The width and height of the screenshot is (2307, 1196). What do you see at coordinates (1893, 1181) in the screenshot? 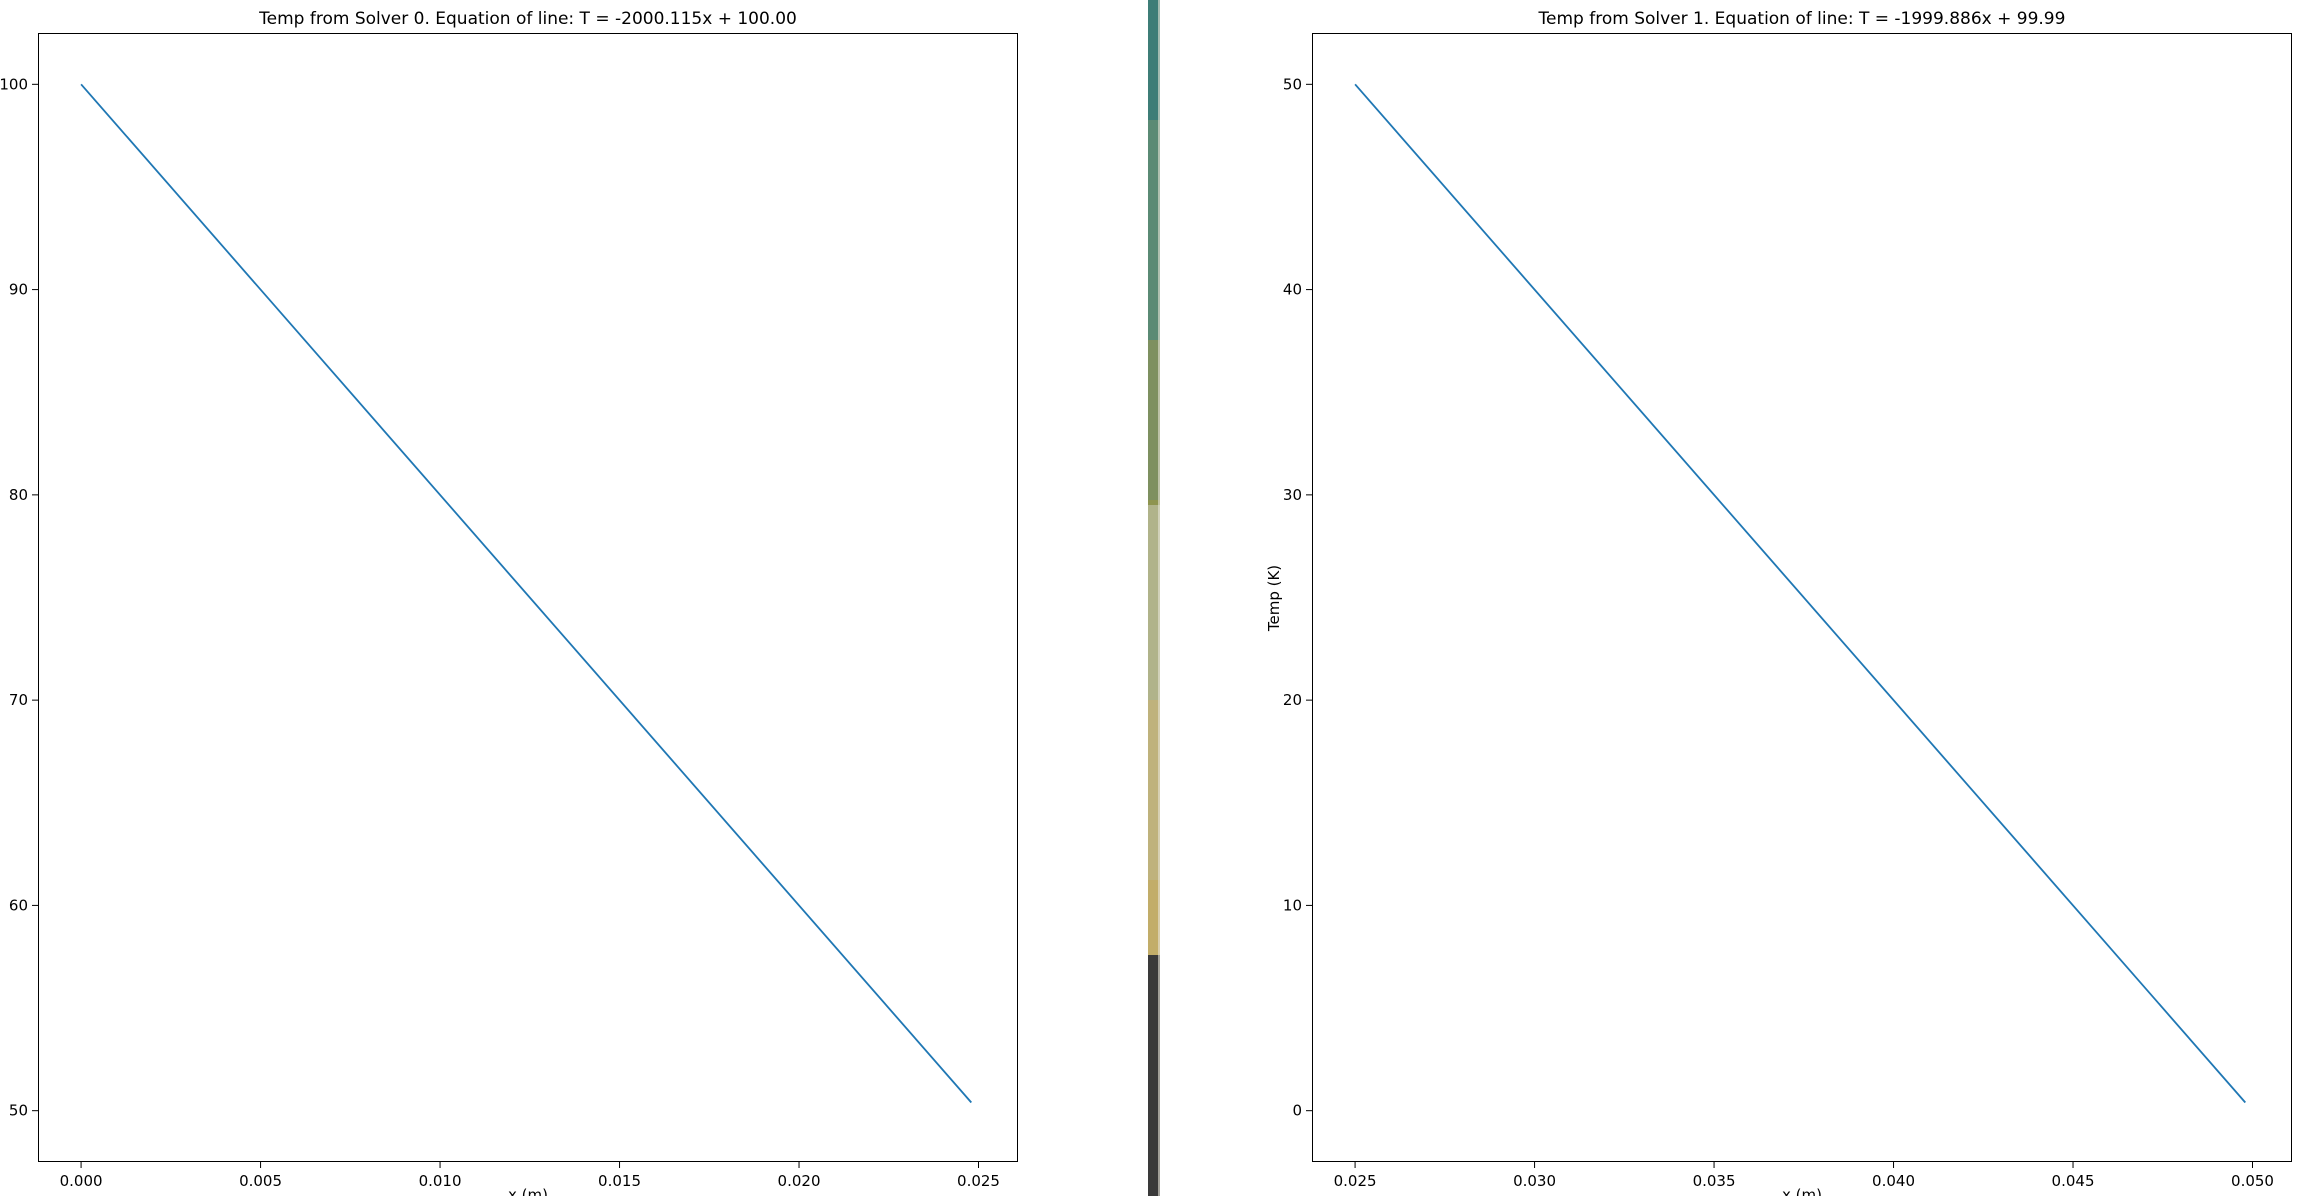
I see `x-tick-label: 0.040` at bounding box center [1893, 1181].